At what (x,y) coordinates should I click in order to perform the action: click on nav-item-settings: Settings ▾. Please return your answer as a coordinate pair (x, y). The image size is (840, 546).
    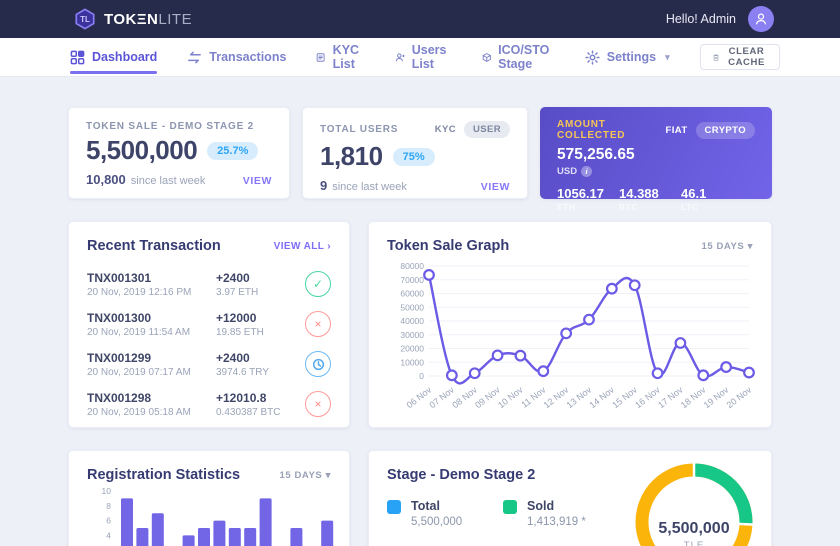
    Looking at the image, I should click on (627, 57).